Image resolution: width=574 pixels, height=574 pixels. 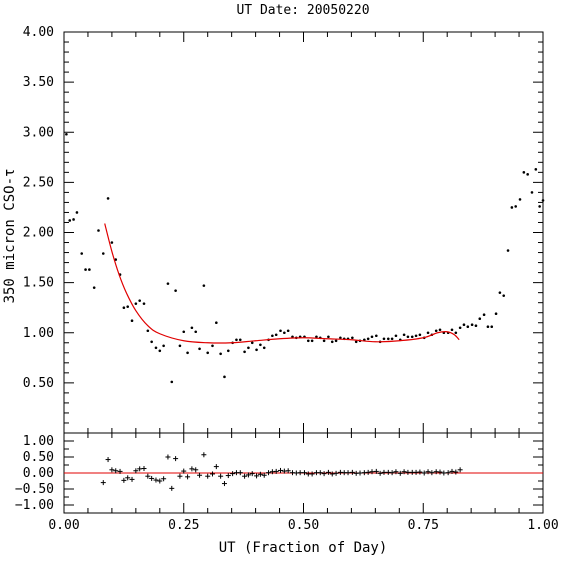 What do you see at coordinates (38, 383) in the screenshot?
I see `main-y-tick-label: 0.50` at bounding box center [38, 383].